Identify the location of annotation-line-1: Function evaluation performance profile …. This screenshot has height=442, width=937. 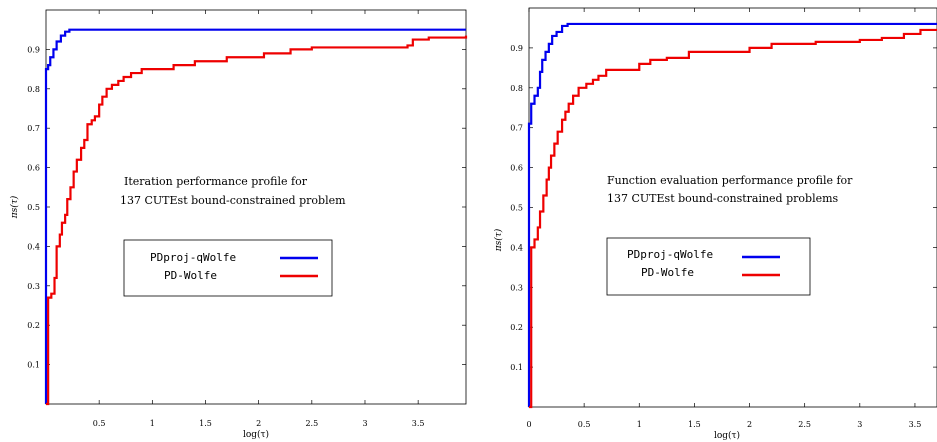
(730, 180).